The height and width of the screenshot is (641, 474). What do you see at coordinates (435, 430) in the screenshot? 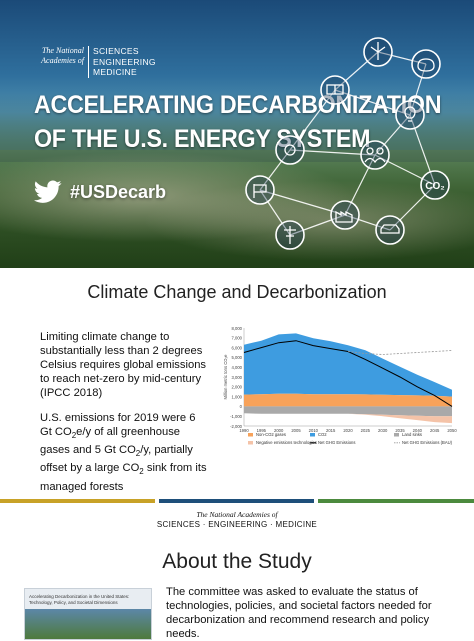
I see `x-tick-label: 2045` at bounding box center [435, 430].